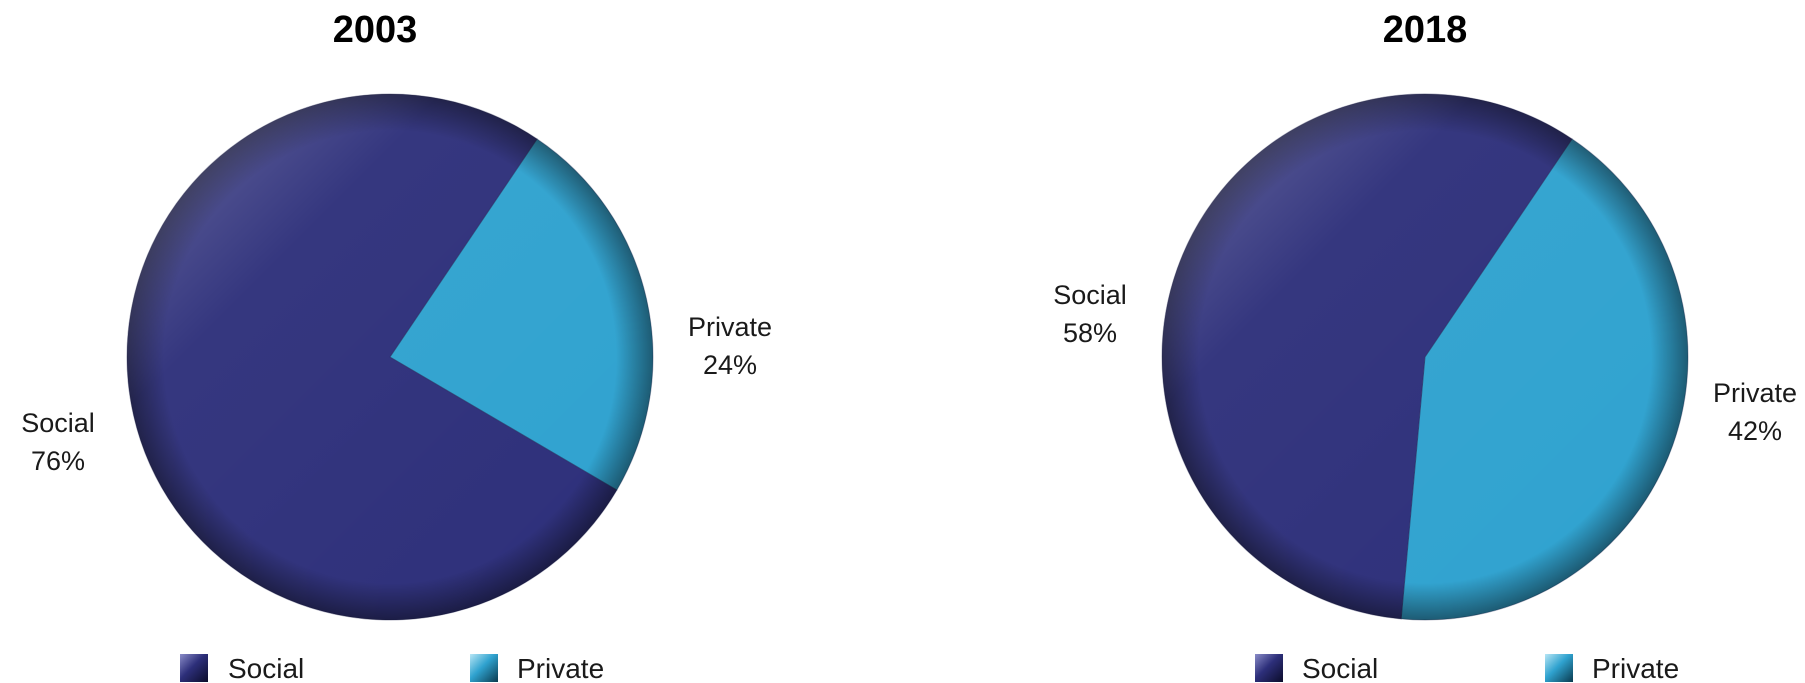 Image resolution: width=1805 pixels, height=683 pixels. Describe the element at coordinates (1755, 431) in the screenshot. I see `slice-label-private-value: 42%` at that location.